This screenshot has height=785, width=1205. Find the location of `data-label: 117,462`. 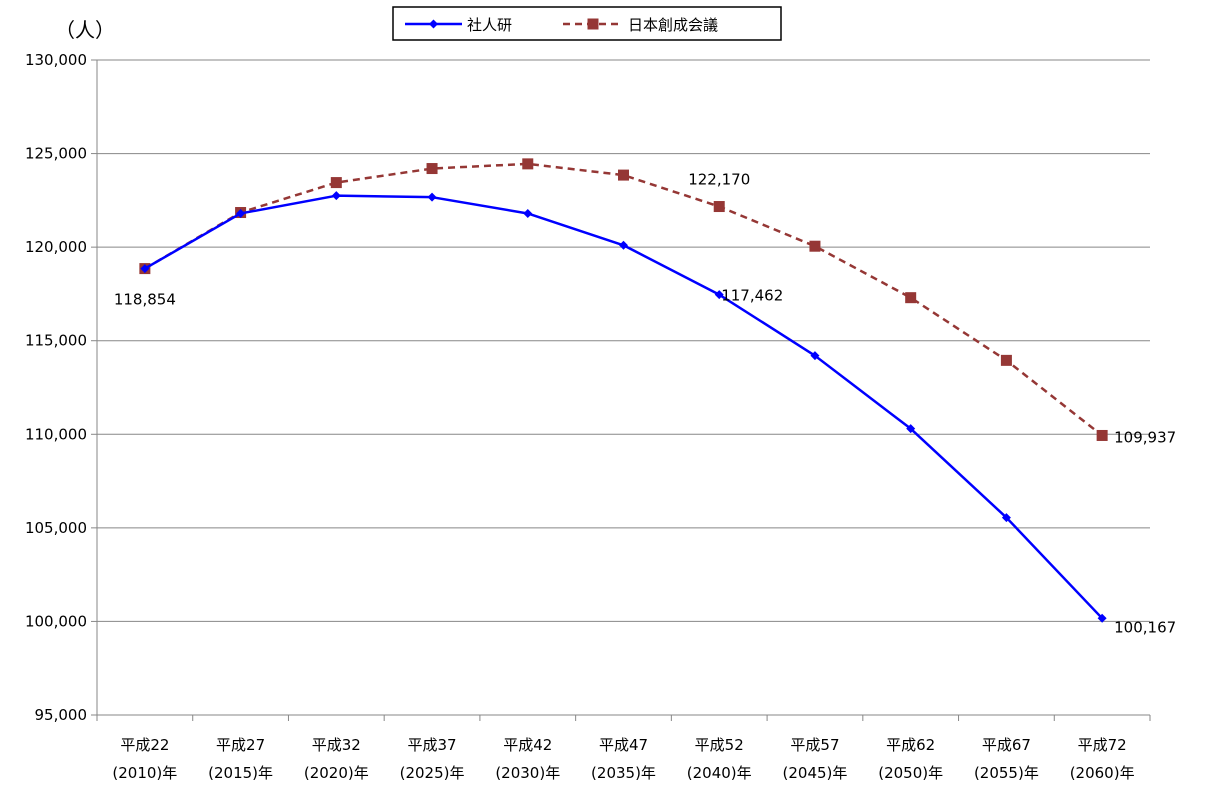

data-label: 117,462 is located at coordinates (752, 296).